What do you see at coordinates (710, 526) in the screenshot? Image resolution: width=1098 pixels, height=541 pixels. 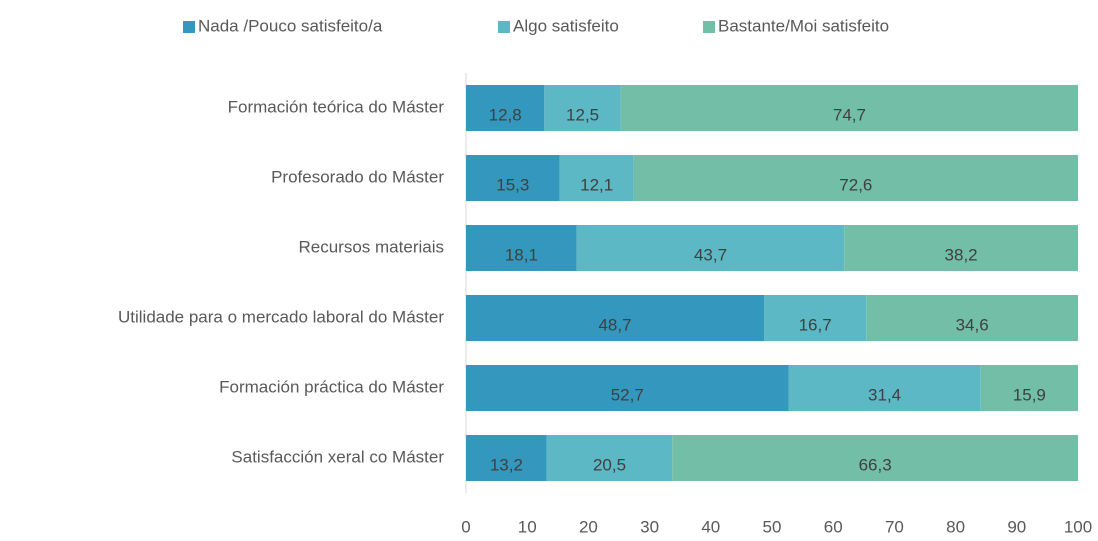 I see `x-tick-label: 40` at bounding box center [710, 526].